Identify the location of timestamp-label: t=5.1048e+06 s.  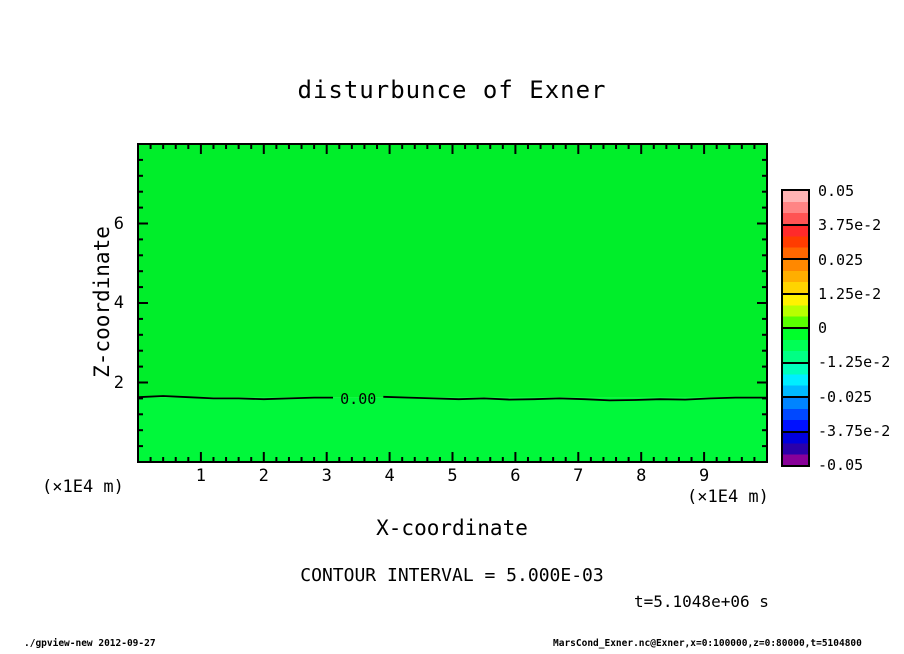
(701, 601).